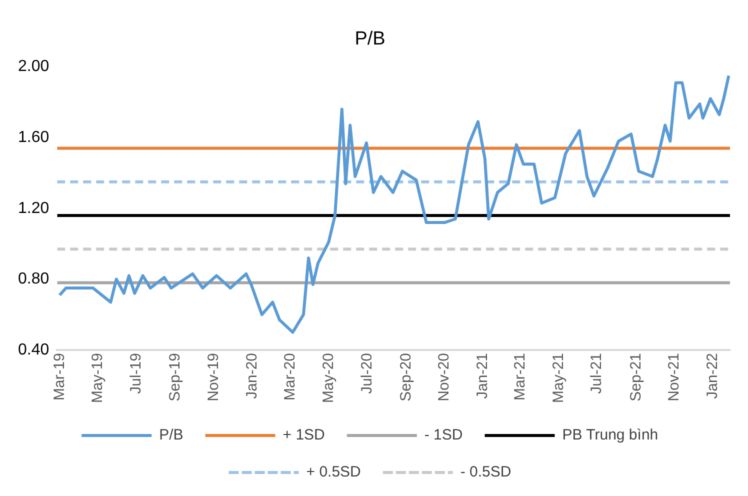 This screenshot has height=496, width=748. Describe the element at coordinates (405, 377) in the screenshot. I see `x-tick-label: Sep-20` at that location.